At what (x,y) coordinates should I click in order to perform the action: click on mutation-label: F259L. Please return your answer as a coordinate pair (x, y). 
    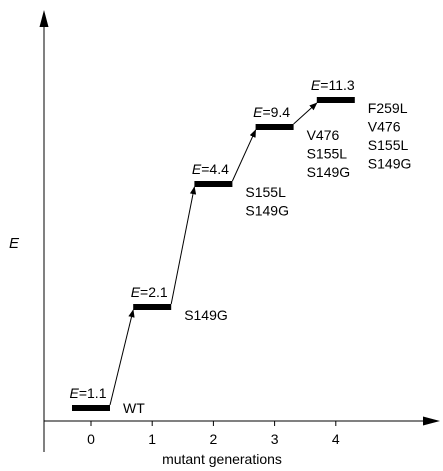
    Looking at the image, I should click on (388, 108).